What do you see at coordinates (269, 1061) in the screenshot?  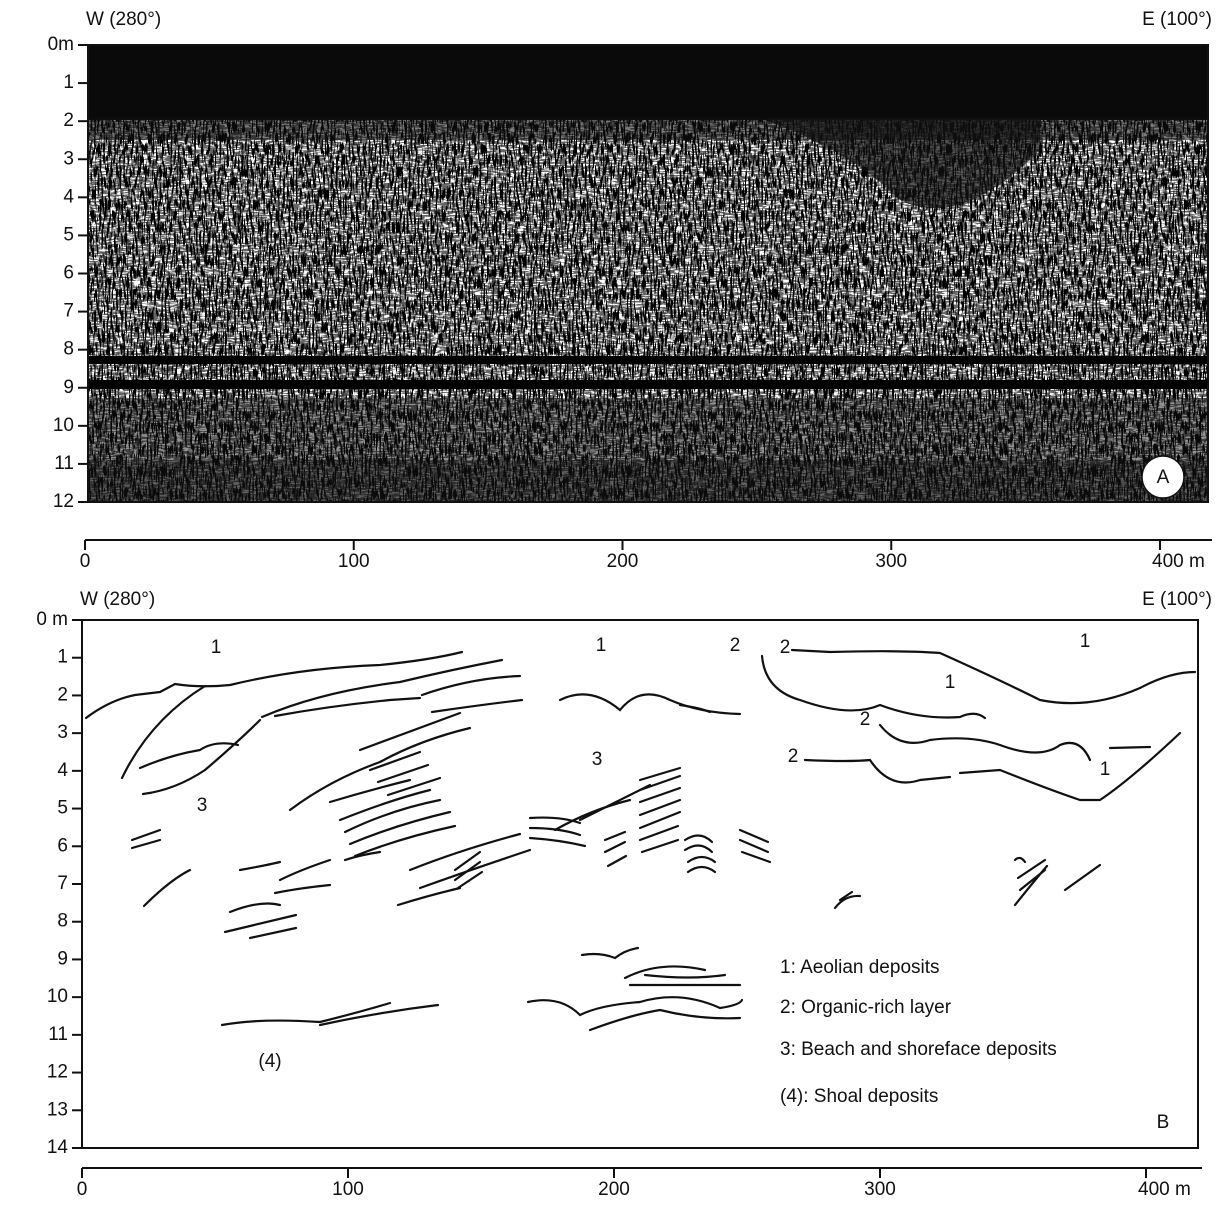 I see `unit-label: (4)` at bounding box center [269, 1061].